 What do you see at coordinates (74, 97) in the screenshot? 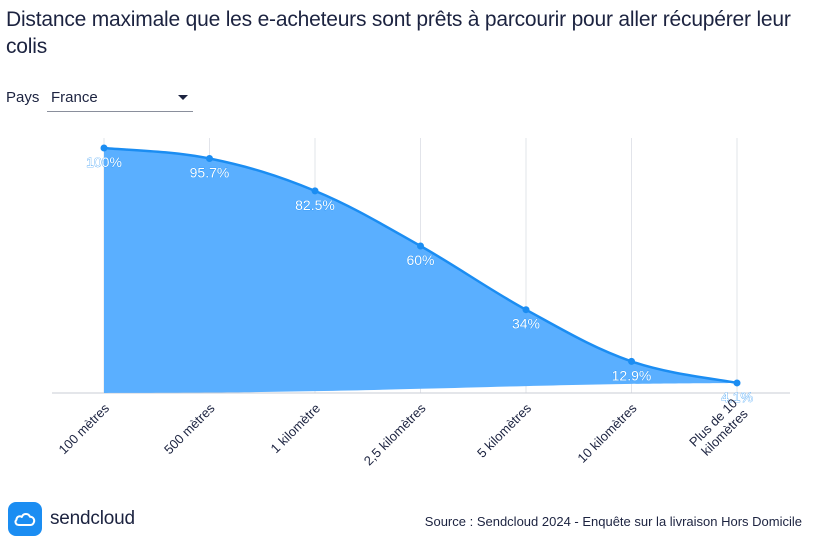
I see `country-select-value: France` at bounding box center [74, 97].